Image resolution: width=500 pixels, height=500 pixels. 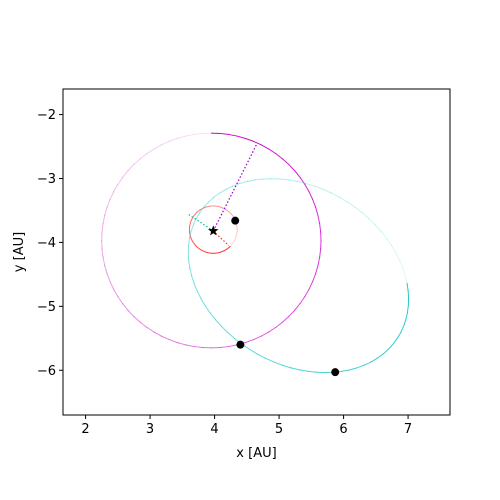 I want to click on y-tick-label: −5, so click(x=46, y=307).